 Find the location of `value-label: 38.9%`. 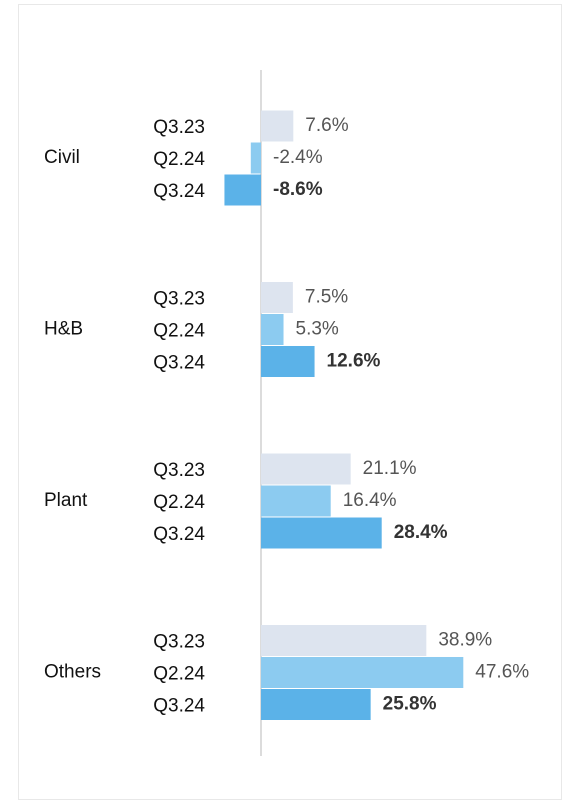

value-label: 38.9% is located at coordinates (465, 640).